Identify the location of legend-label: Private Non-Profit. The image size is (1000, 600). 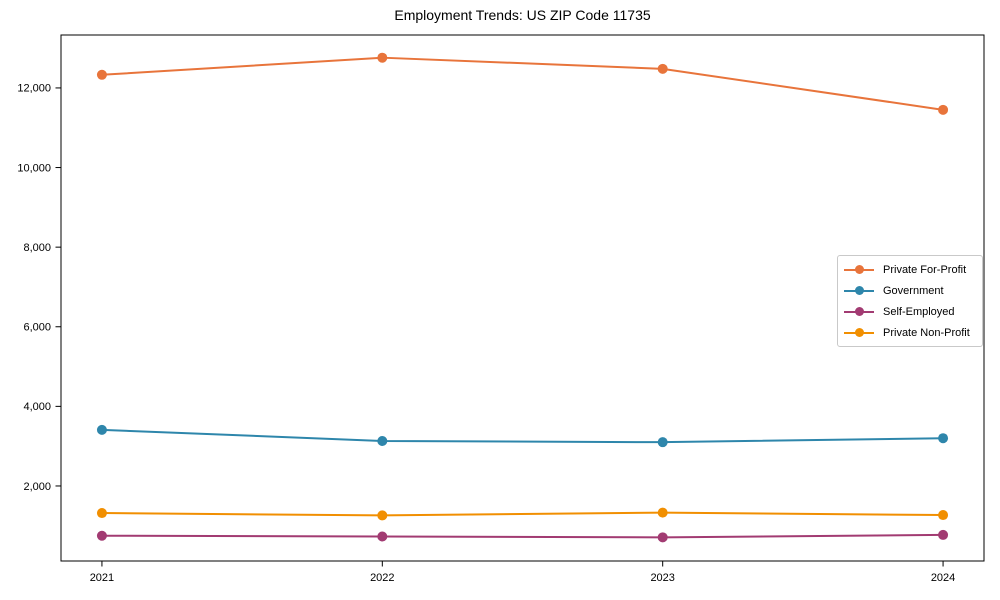
(926, 332).